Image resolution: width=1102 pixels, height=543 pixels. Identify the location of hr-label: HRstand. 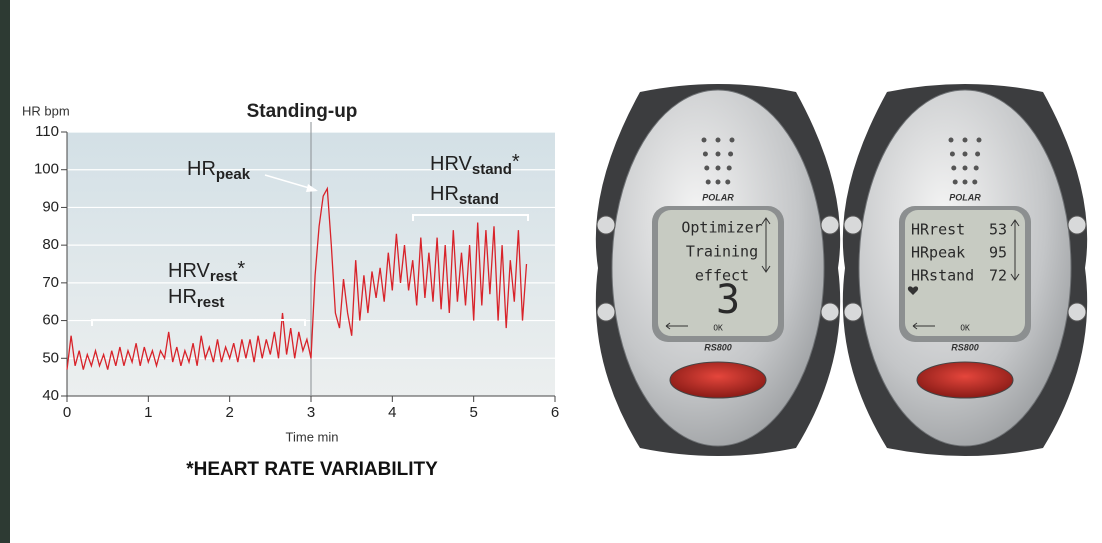
(464, 195).